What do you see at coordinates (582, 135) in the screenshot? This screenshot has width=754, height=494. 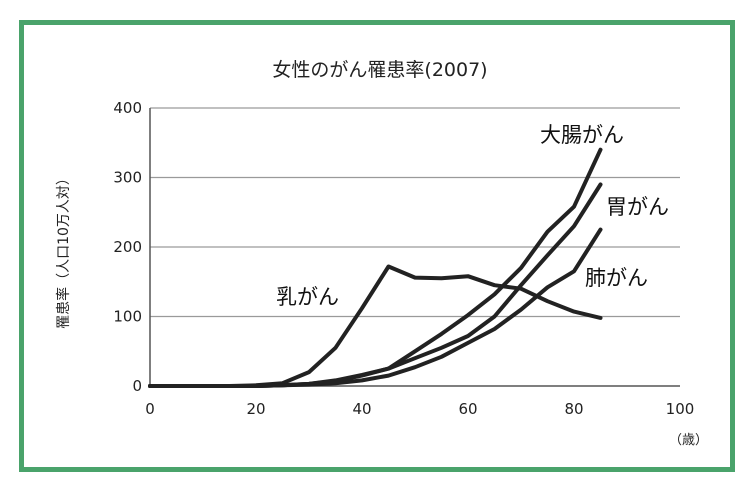 I see `series-label-colon: 大腸がん` at bounding box center [582, 135].